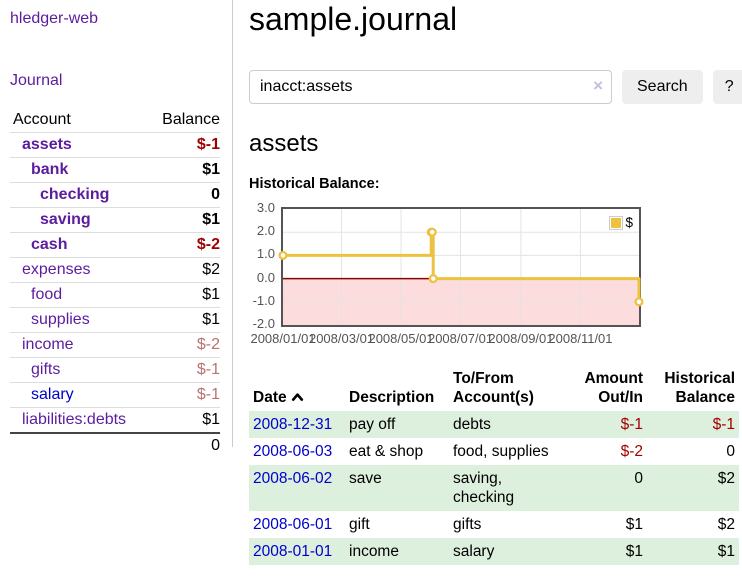 The image size is (742, 582). What do you see at coordinates (501, 451) in the screenshot?
I see `transaction-accounts: food, supplies` at bounding box center [501, 451].